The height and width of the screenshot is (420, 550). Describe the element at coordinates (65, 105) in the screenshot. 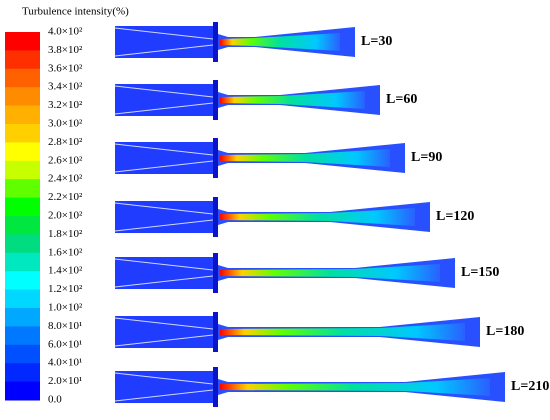

I see `colorbar-label: 3.2×10²` at that location.